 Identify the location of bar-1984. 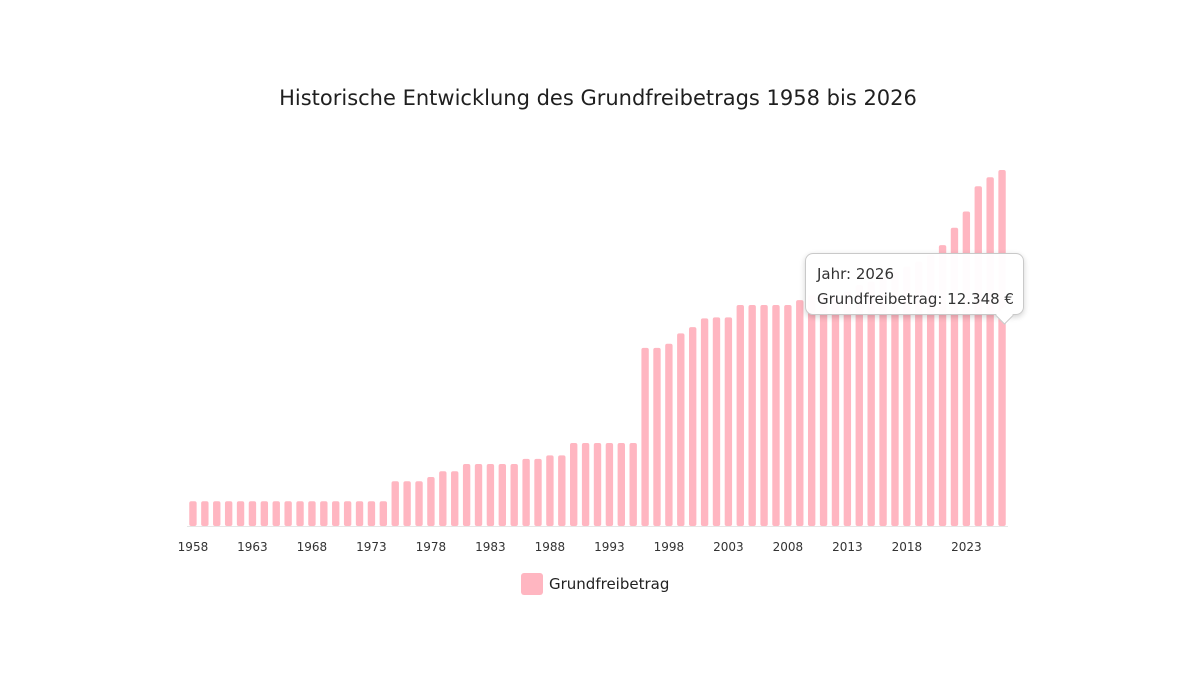
(502, 495).